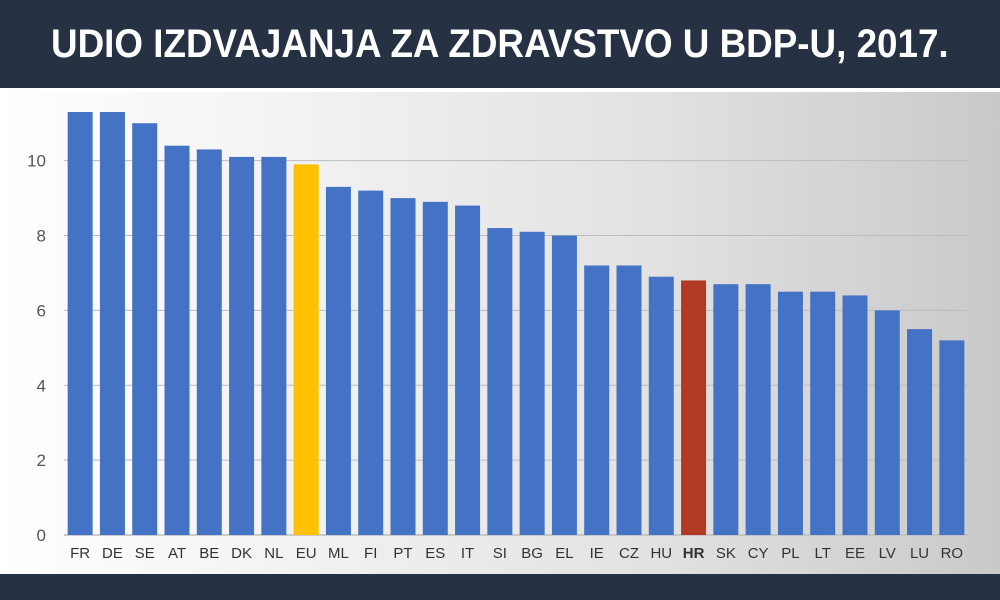 Image resolution: width=1000 pixels, height=600 pixels. I want to click on bar-cz, so click(629, 400).